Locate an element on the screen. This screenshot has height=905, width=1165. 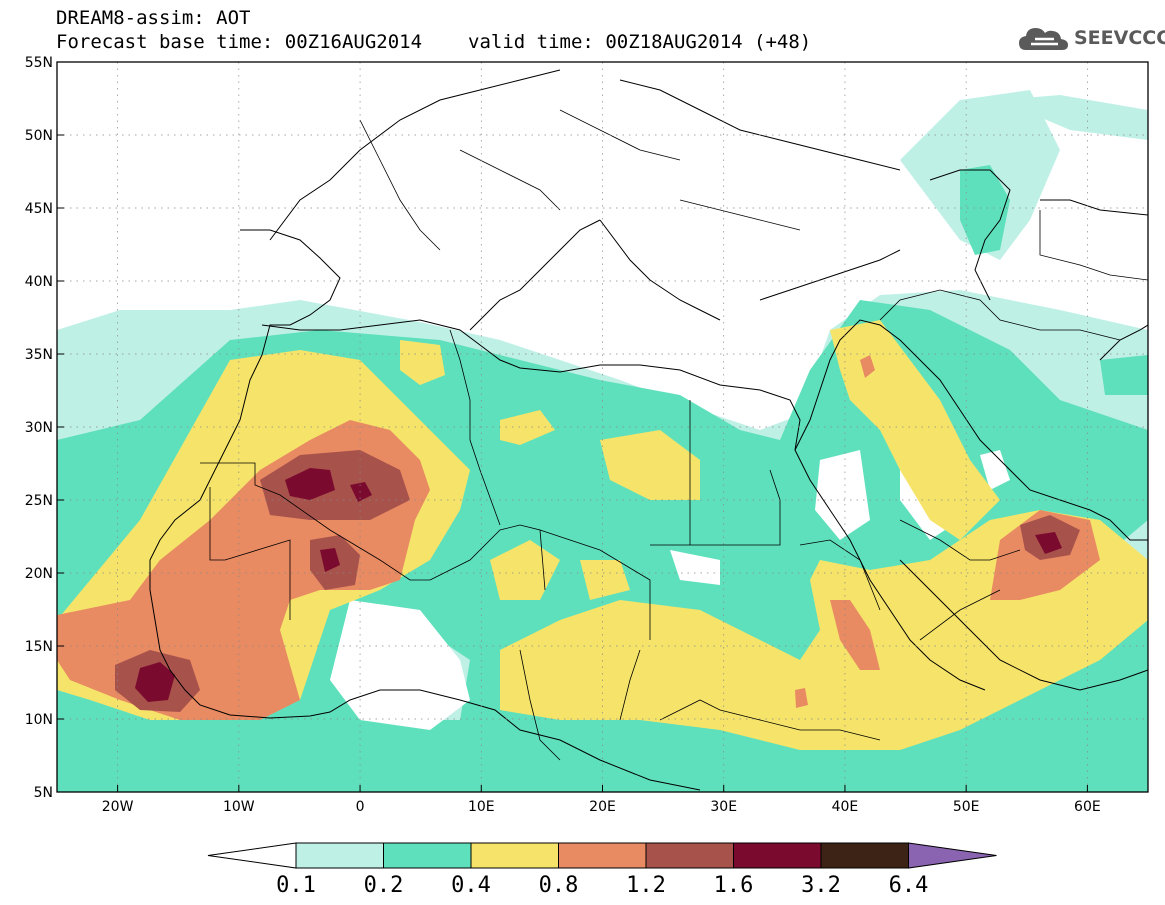
cloud-icon is located at coordinates (1043, 39).